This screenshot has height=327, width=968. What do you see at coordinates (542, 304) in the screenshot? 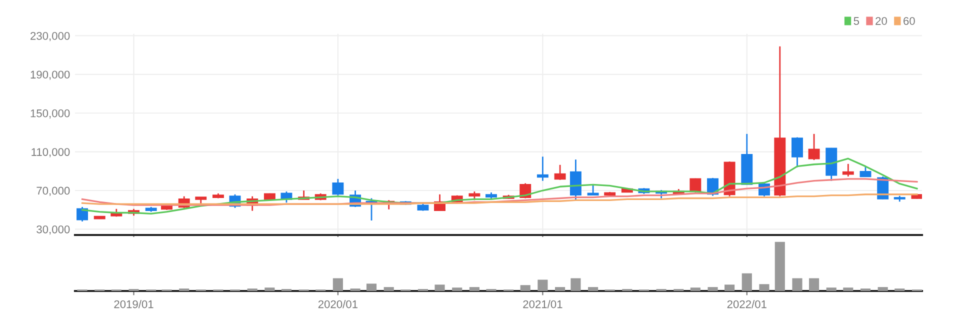
I see `x-tick-label: 2021/01` at bounding box center [542, 304].